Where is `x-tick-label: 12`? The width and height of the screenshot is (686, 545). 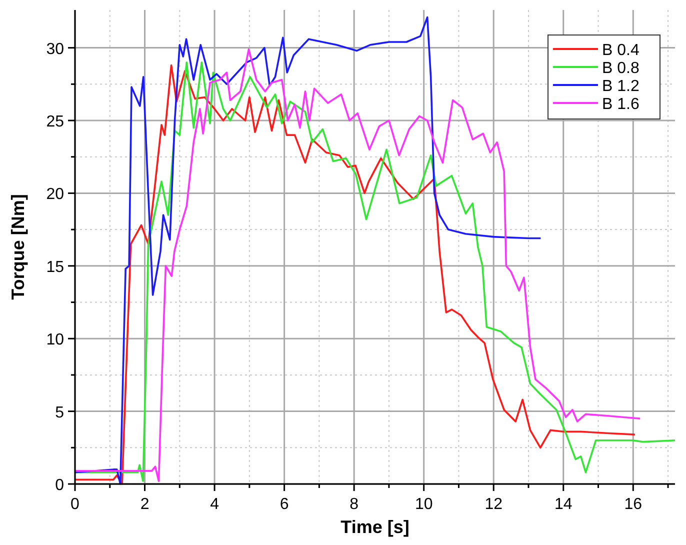
x-tick-label: 12 is located at coordinates (493, 504).